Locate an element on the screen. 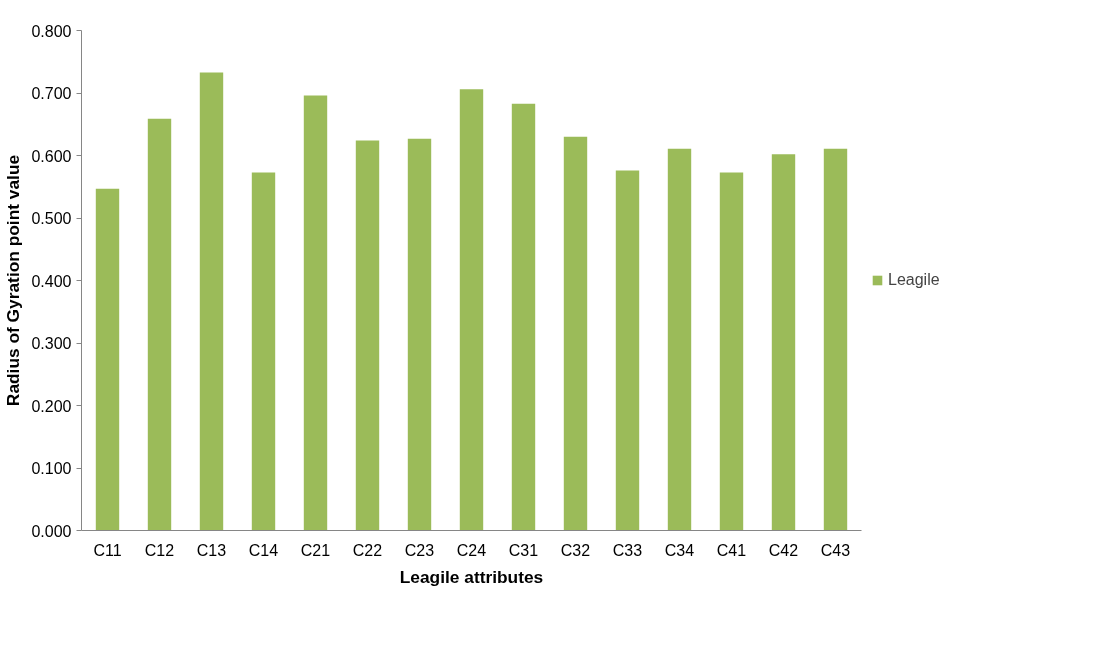  x-tick-label: C21 is located at coordinates (315, 550).